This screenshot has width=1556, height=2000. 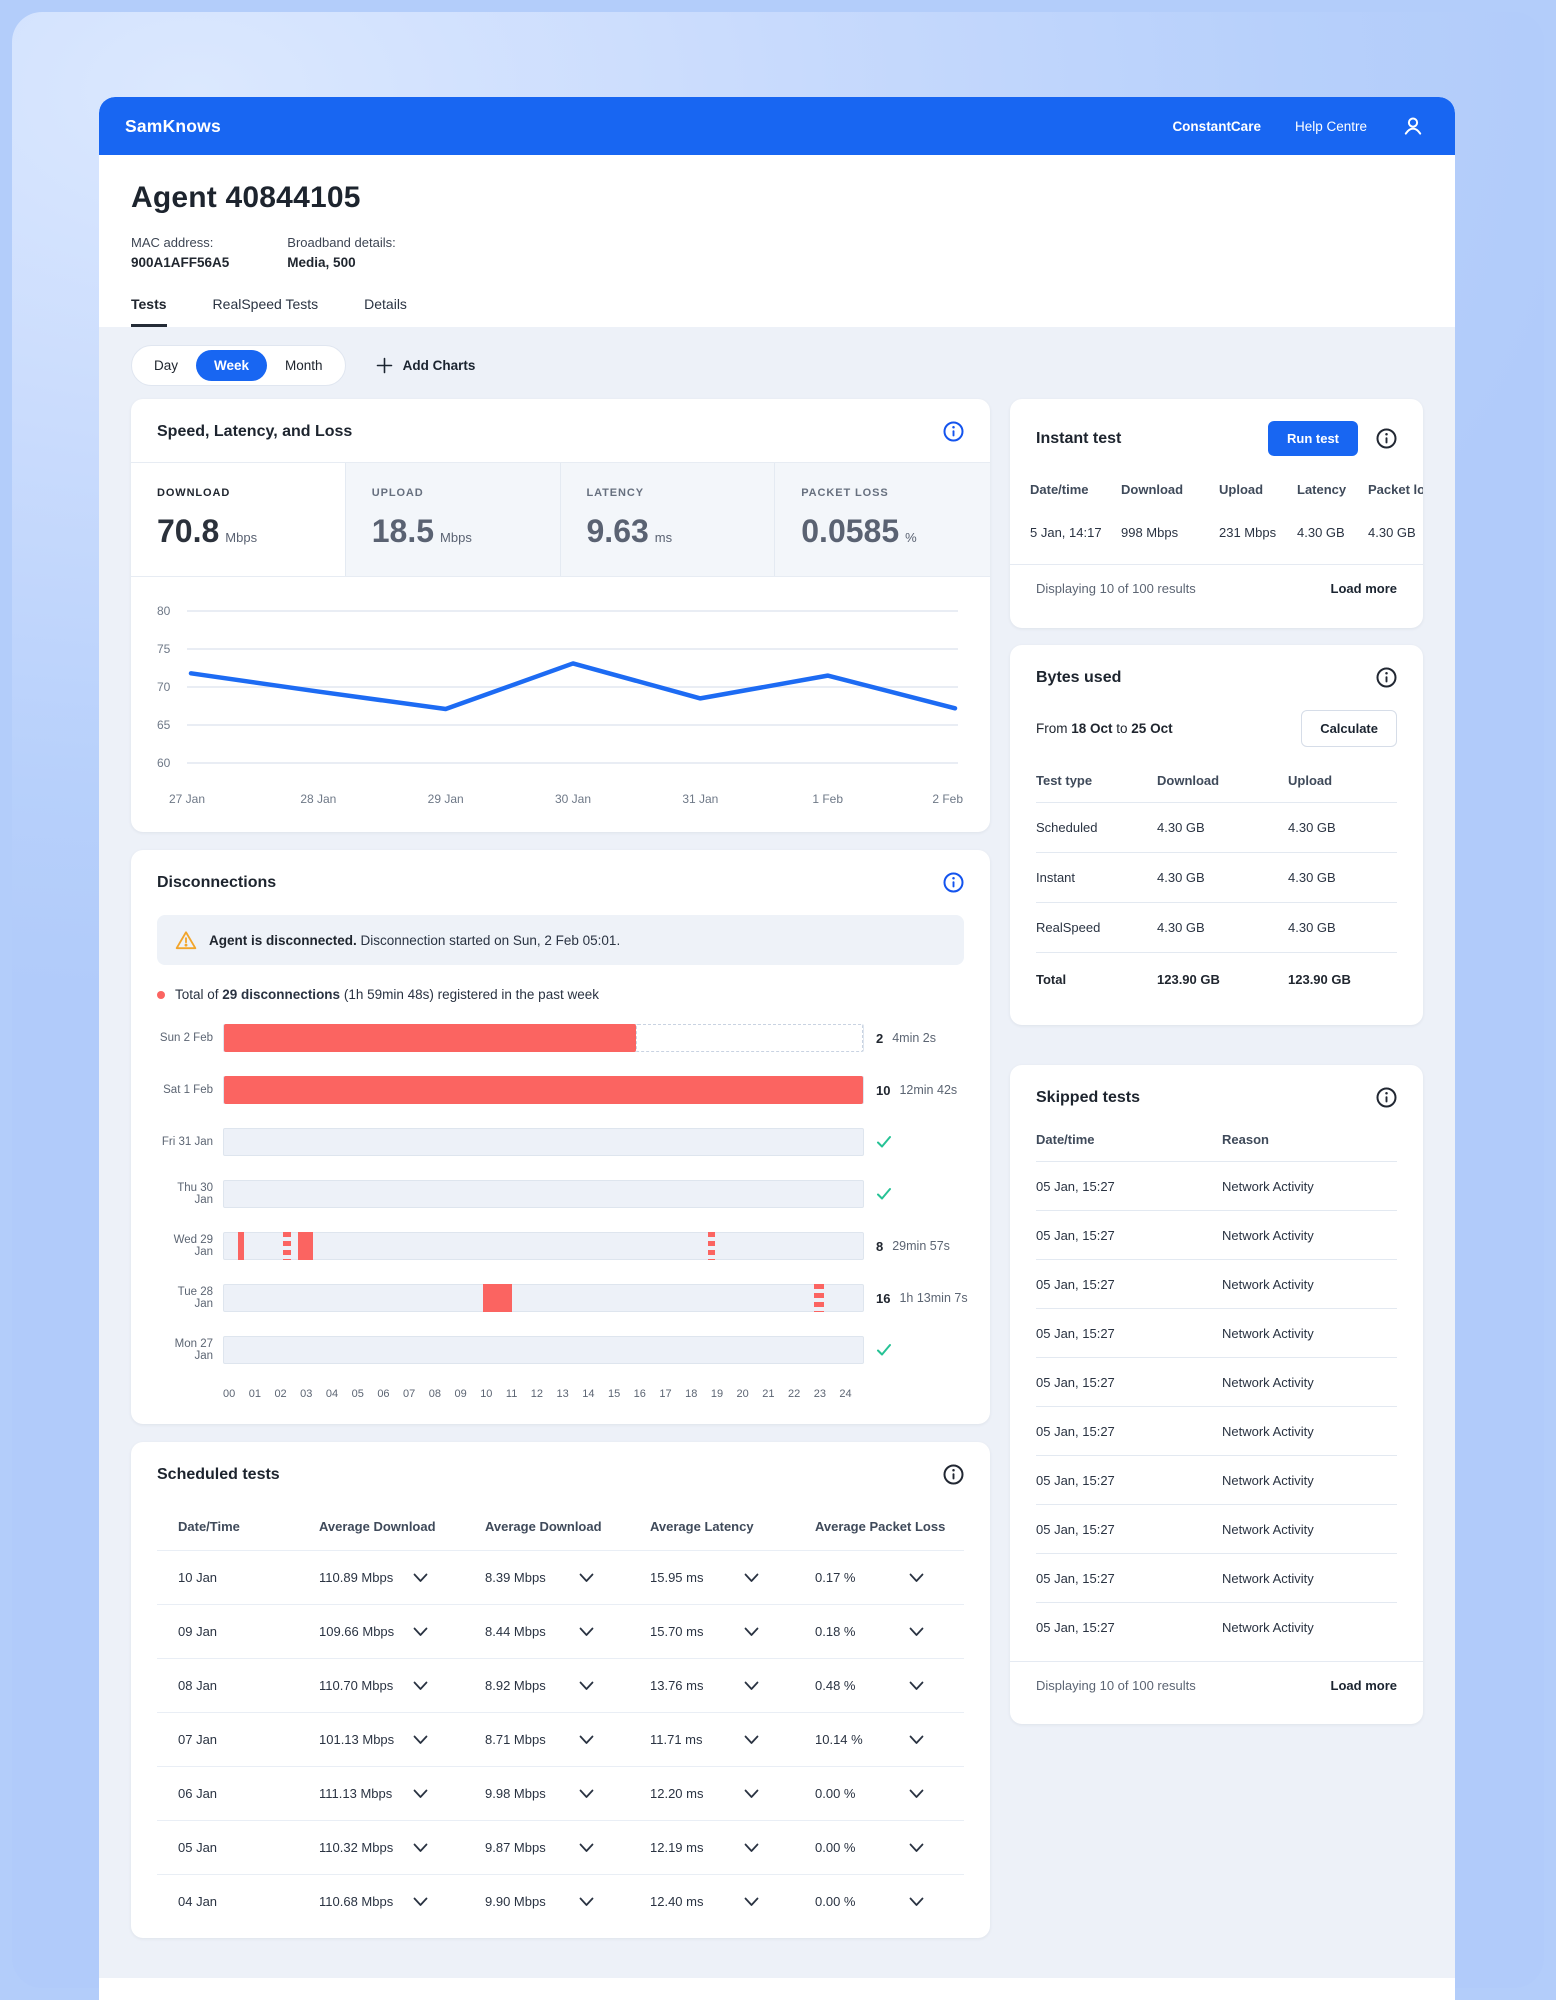 What do you see at coordinates (732, 1847) in the screenshot?
I see `value-cell: 12.19 ms` at bounding box center [732, 1847].